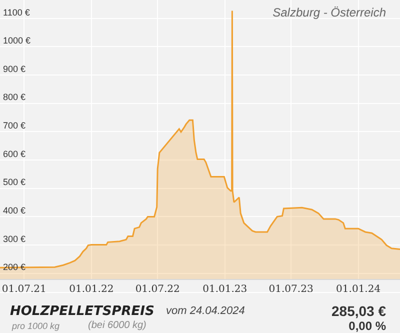 Image resolution: width=400 pixels, height=333 pixels. What do you see at coordinates (91, 289) in the screenshot?
I see `x-tick-label: 01.01.22` at bounding box center [91, 289].